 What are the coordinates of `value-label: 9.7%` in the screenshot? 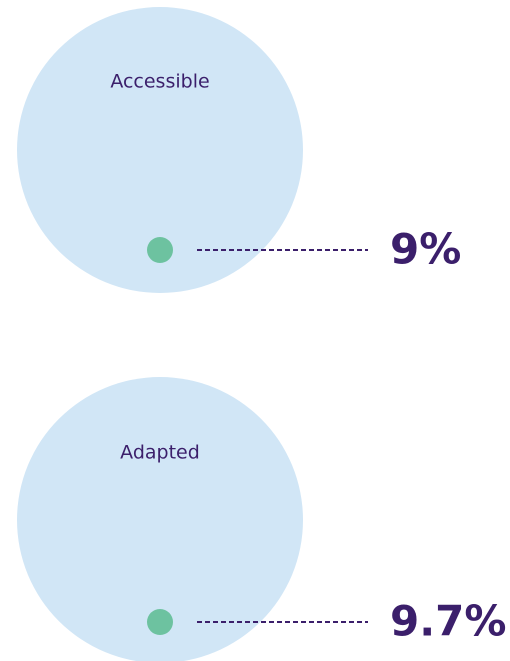 It's located at (448, 621).